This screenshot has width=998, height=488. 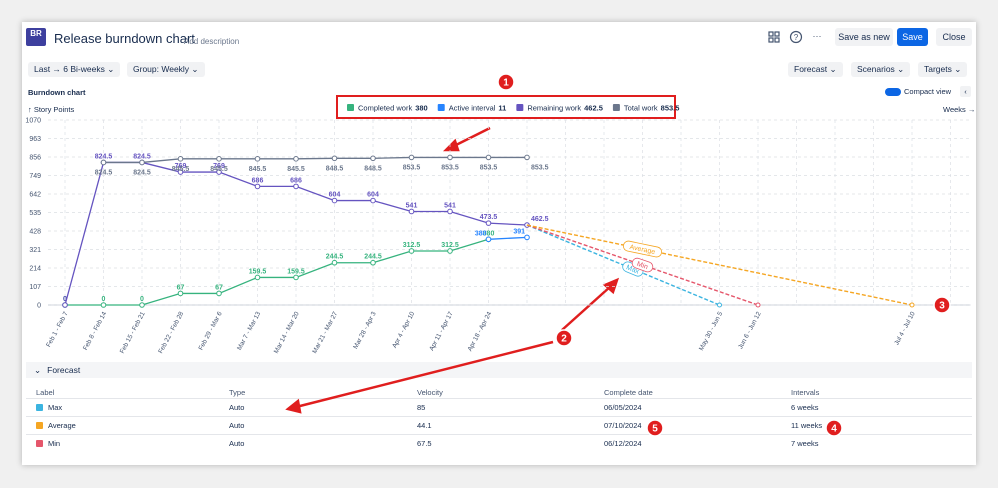 What do you see at coordinates (450, 205) in the screenshot?
I see `data-label: 541` at bounding box center [450, 205].